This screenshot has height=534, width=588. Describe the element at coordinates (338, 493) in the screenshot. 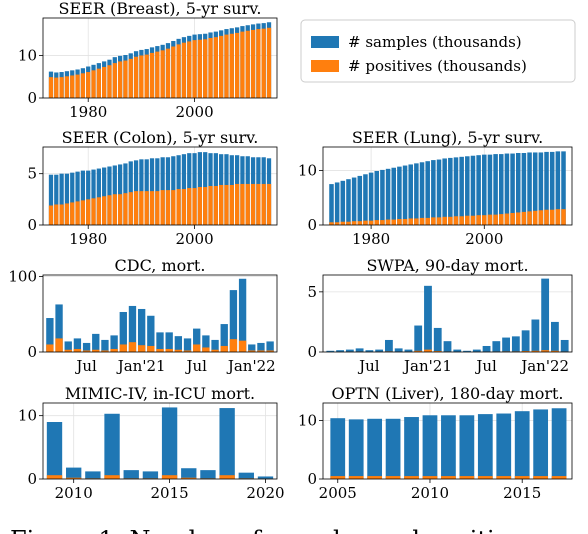

I see `x-tick-label: 2005` at that location.